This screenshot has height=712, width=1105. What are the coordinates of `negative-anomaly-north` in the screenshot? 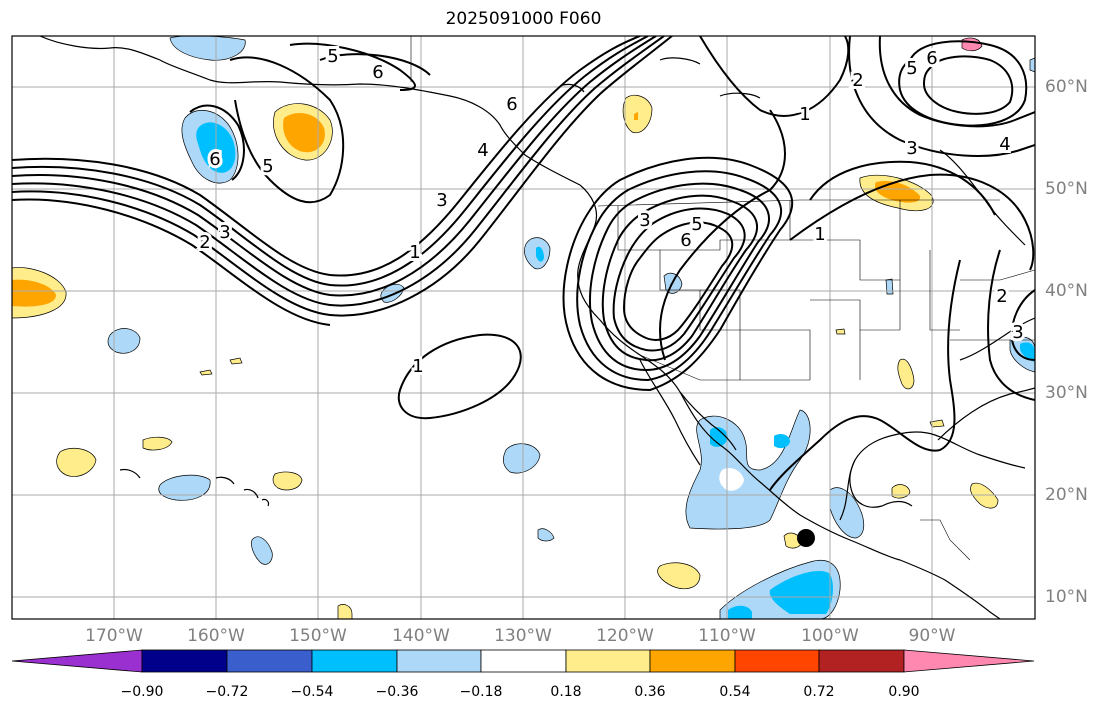 It's located at (207, 48).